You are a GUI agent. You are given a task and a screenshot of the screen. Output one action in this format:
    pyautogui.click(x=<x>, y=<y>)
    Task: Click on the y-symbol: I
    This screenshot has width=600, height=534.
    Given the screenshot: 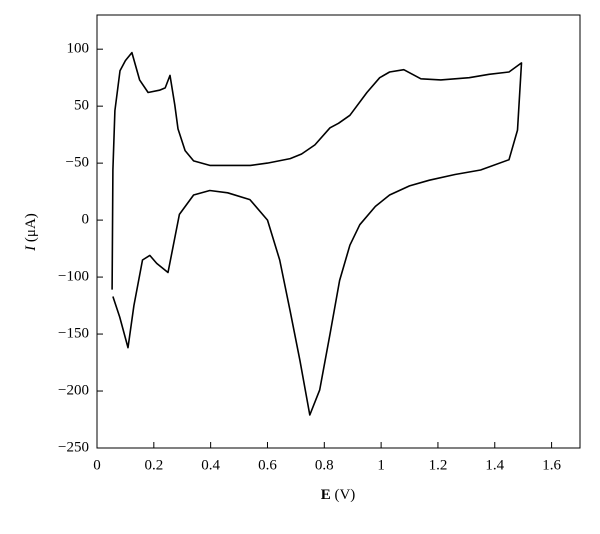 What is the action you would take?
    pyautogui.click(x=31, y=248)
    